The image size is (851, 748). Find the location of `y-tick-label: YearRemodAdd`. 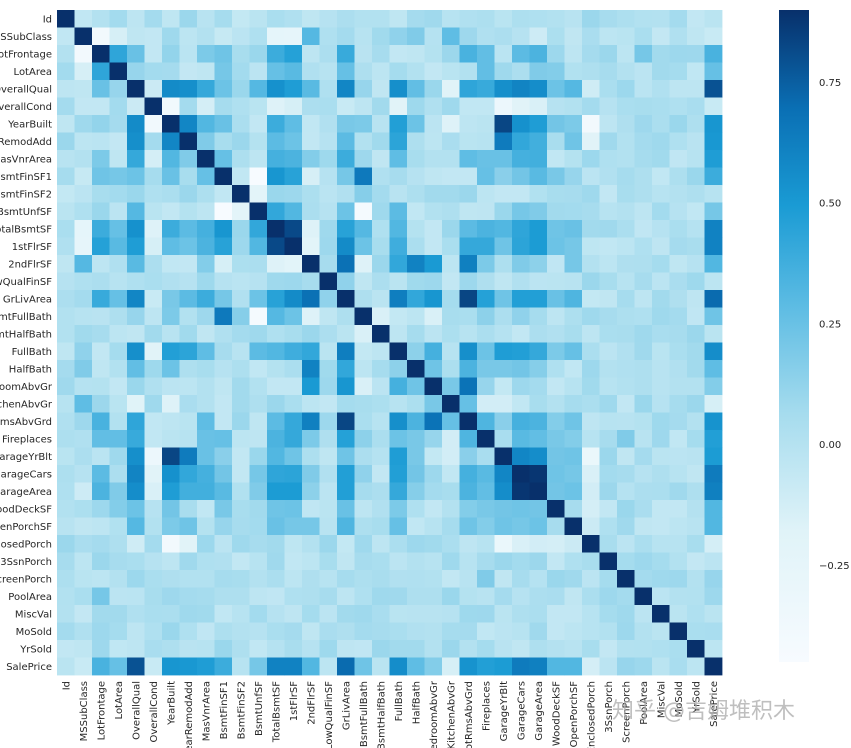

y-tick-label: YearRemodAdd is located at coordinates (26, 142).